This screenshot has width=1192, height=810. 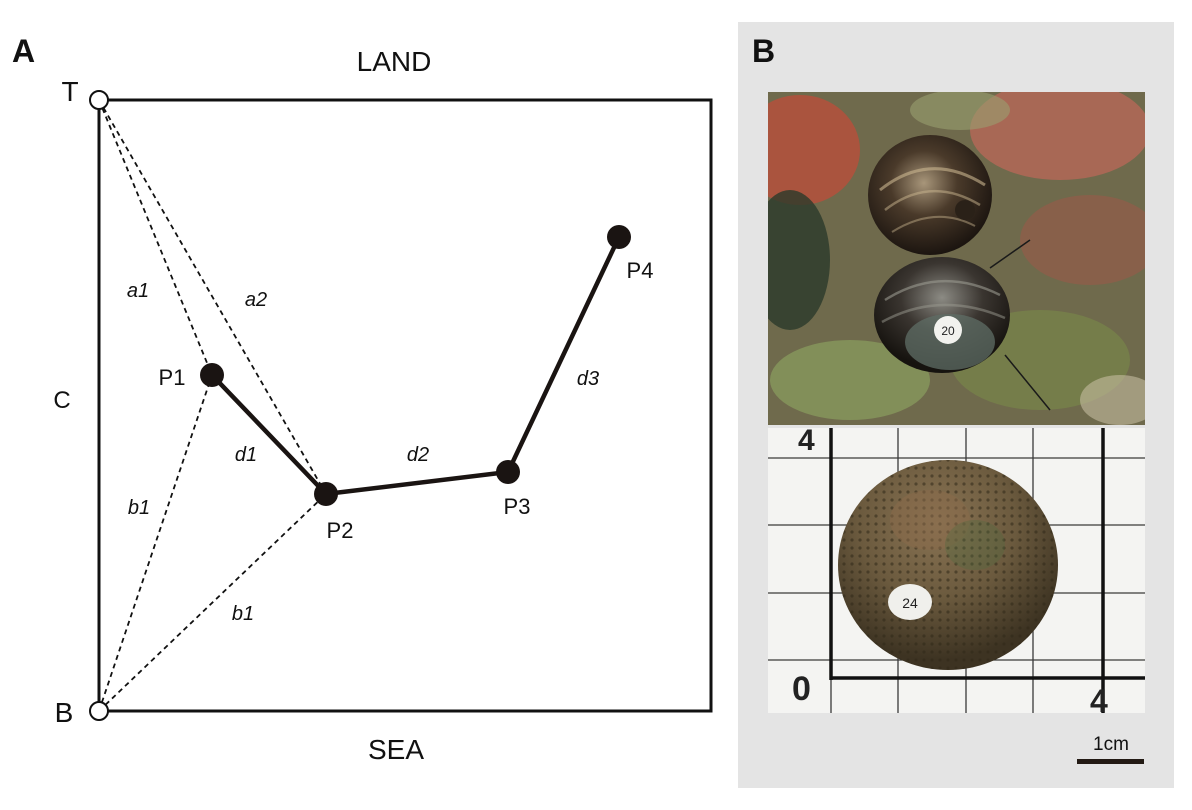 What do you see at coordinates (64, 712) in the screenshot?
I see `corner-b-label: B` at bounding box center [64, 712].